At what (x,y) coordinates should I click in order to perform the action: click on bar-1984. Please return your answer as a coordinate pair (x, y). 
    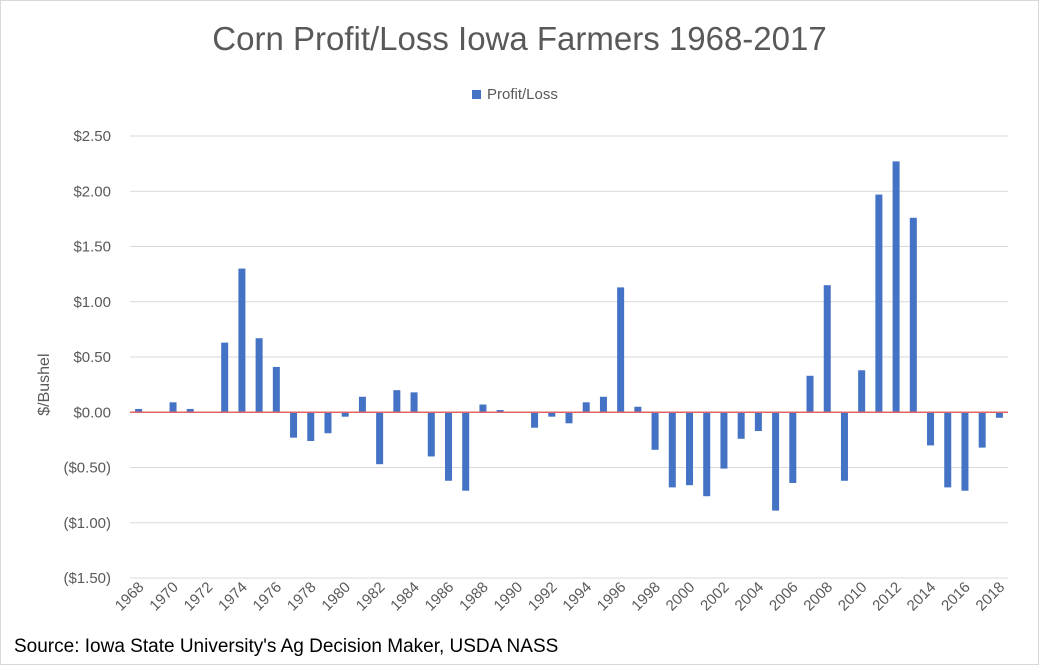
    Looking at the image, I should click on (414, 402).